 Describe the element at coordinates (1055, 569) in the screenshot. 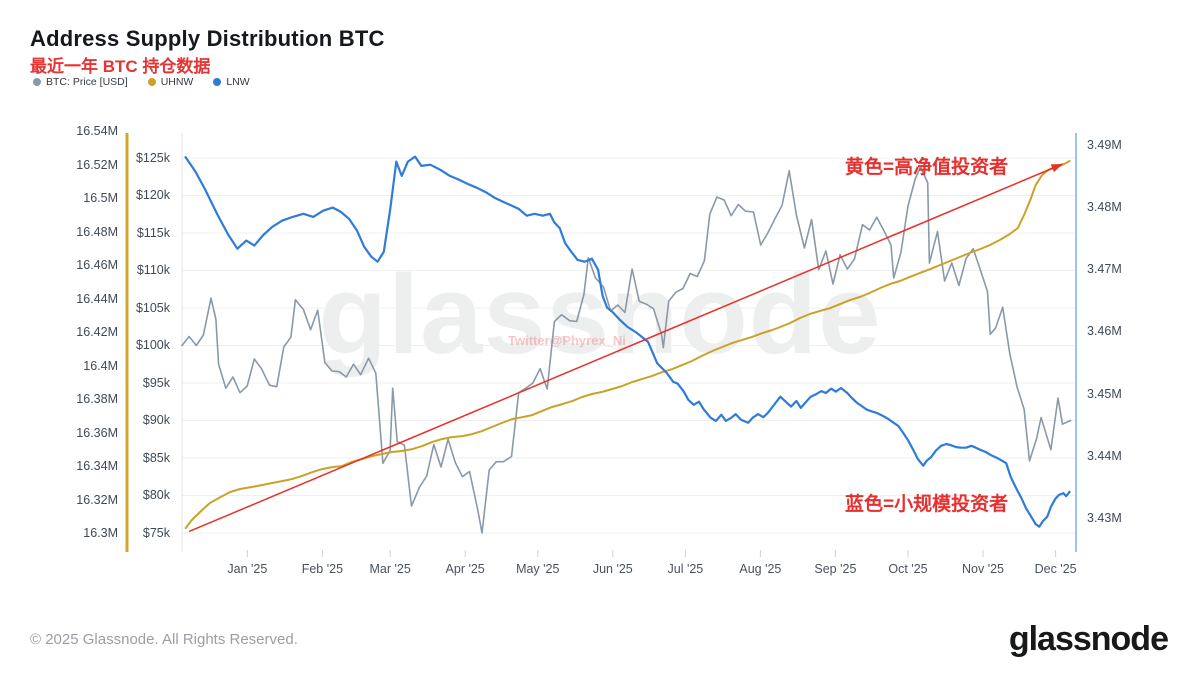

I see `x-axis-tick-label: Dec '25` at that location.